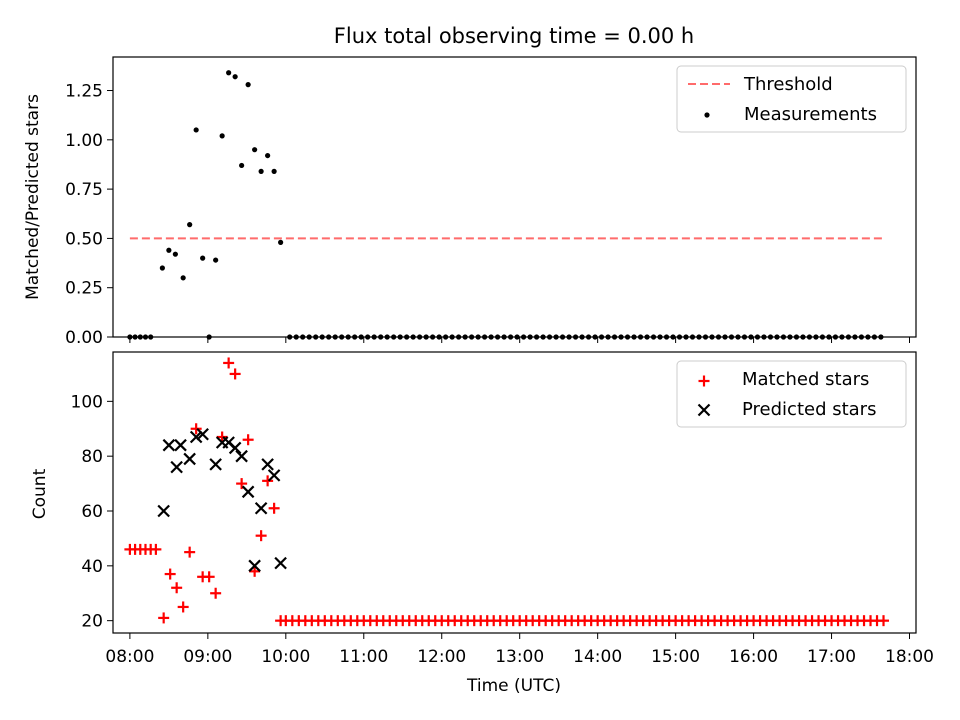 This screenshot has width=960, height=720. What do you see at coordinates (92, 512) in the screenshot?
I see `bottom-y-tick-label: 60` at bounding box center [92, 512].